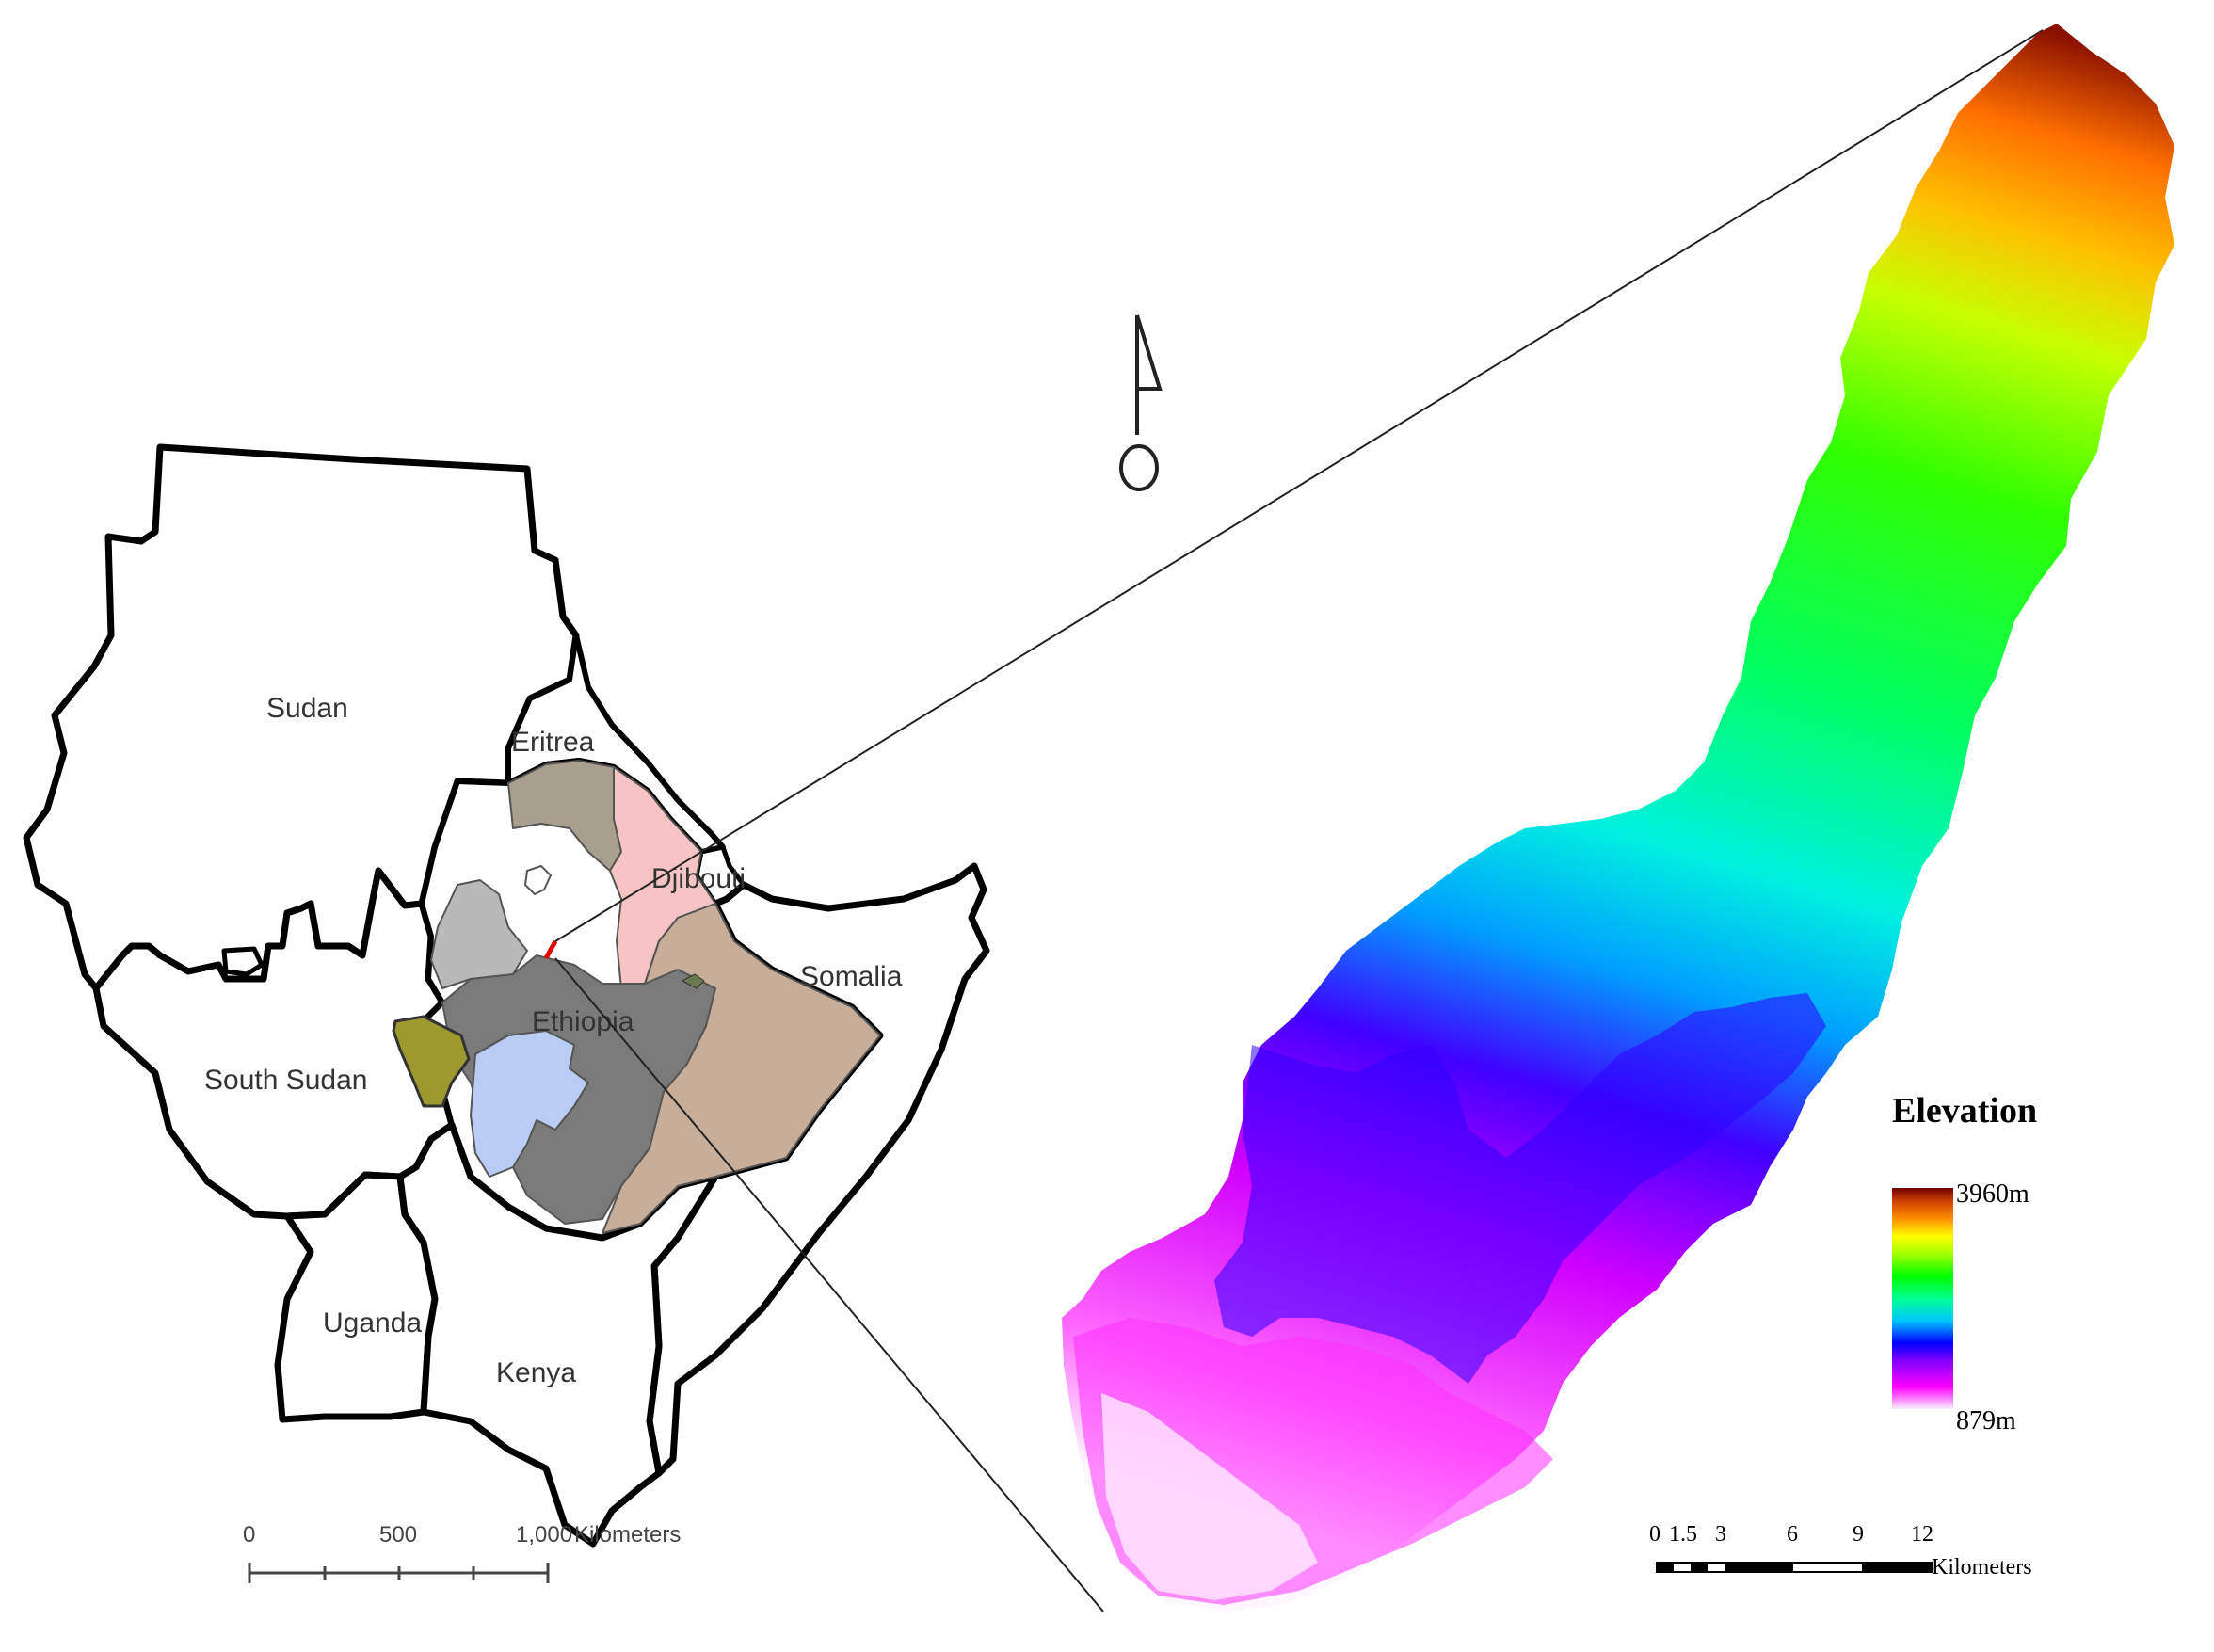 This screenshot has width=2214, height=1652. Describe the element at coordinates (1840, 1551) in the screenshot. I see `elevation-scale-bar: 0 1.5 3 6 9 12 Kilometers` at that location.